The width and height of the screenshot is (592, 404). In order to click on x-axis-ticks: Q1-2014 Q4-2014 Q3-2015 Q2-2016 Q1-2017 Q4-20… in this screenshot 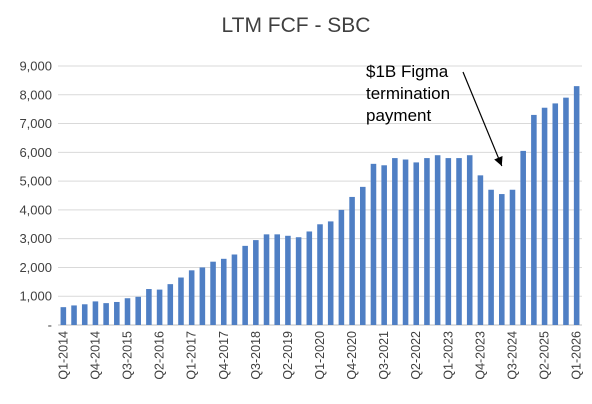, I will do `click(319, 355)`.